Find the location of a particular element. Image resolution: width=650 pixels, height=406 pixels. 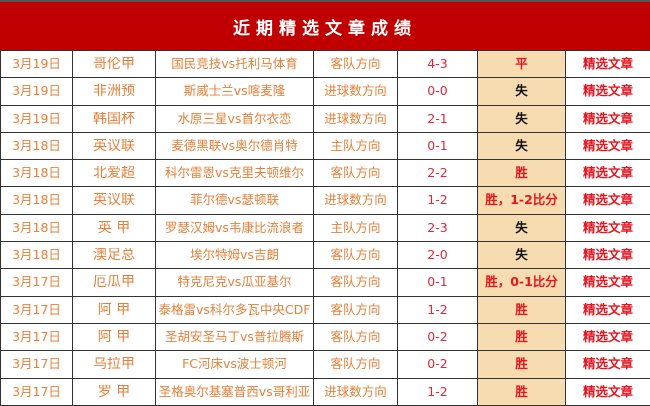

league-cell-text: 北爱超 is located at coordinates (114, 173).